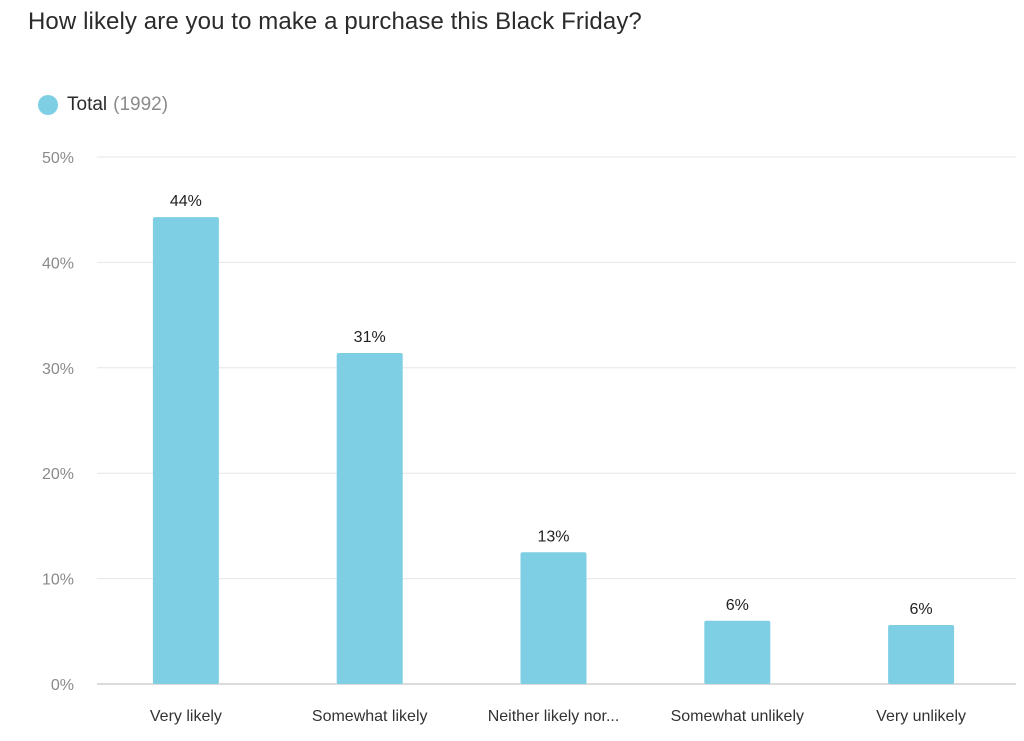 Image resolution: width=1024 pixels, height=741 pixels. What do you see at coordinates (48, 105) in the screenshot?
I see `legend-swatch` at bounding box center [48, 105].